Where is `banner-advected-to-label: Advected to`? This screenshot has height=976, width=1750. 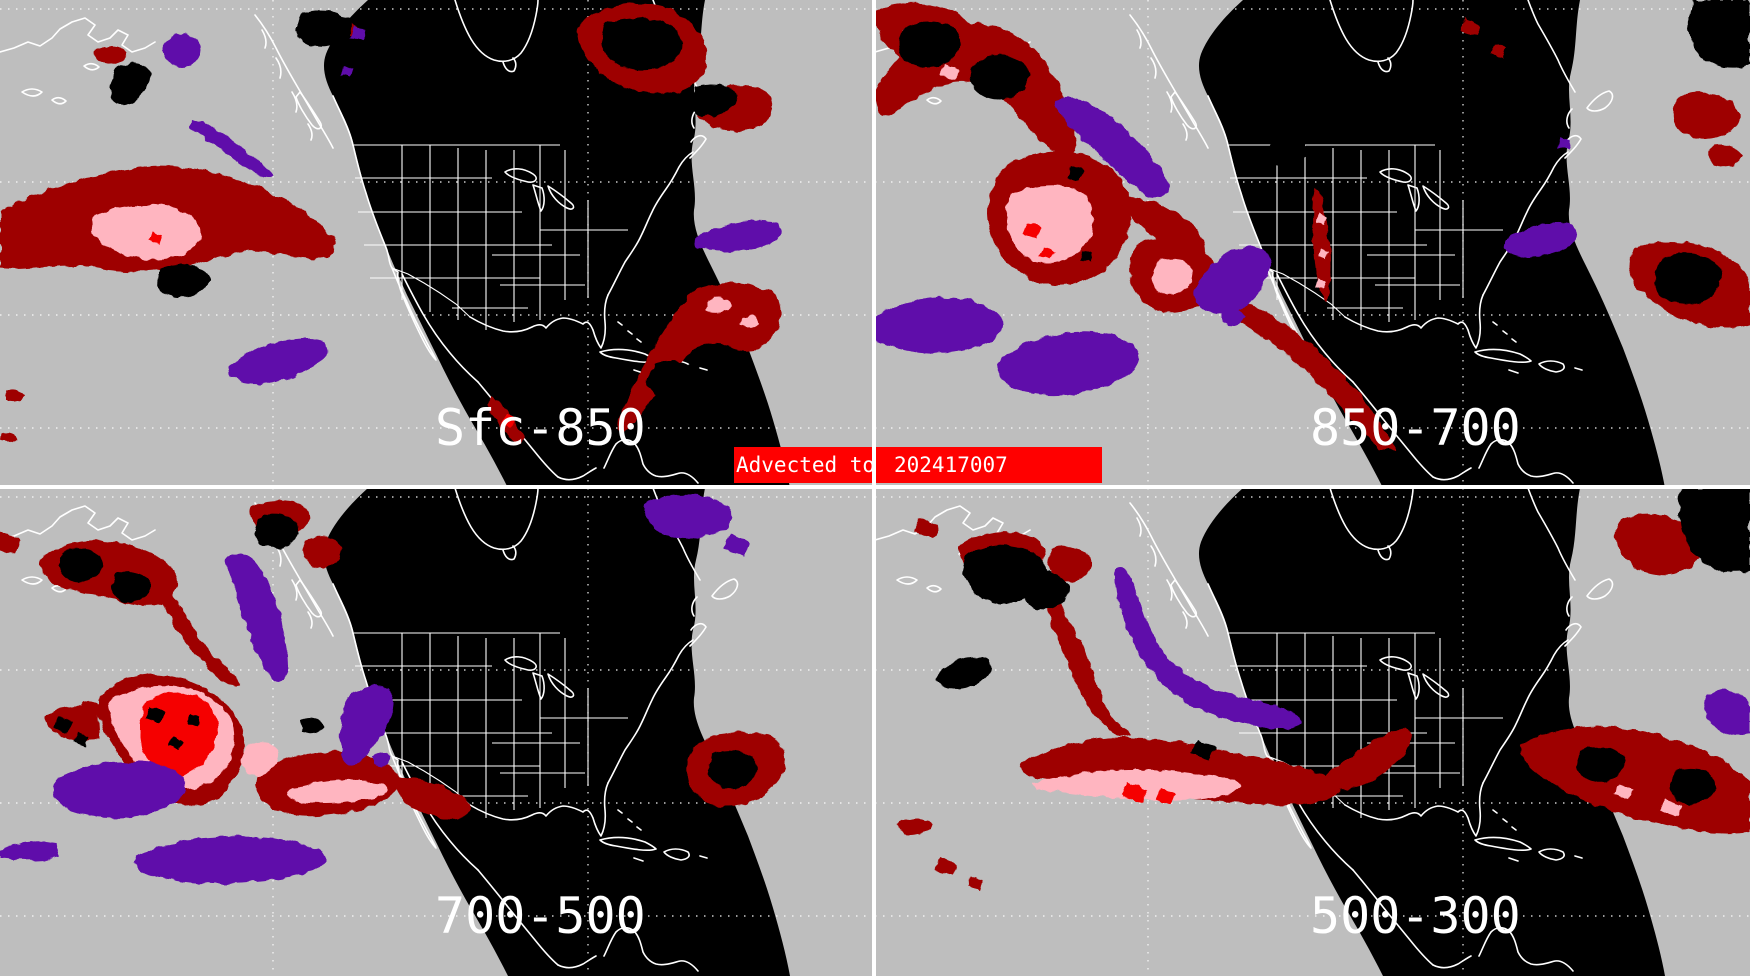 banner-advected-to-label: Advected to is located at coordinates (806, 465).